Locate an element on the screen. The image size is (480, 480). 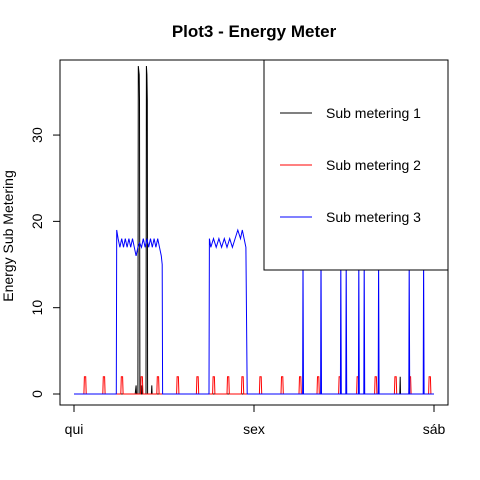
legend-label-2: Sub metering 2 is located at coordinates (373, 165).